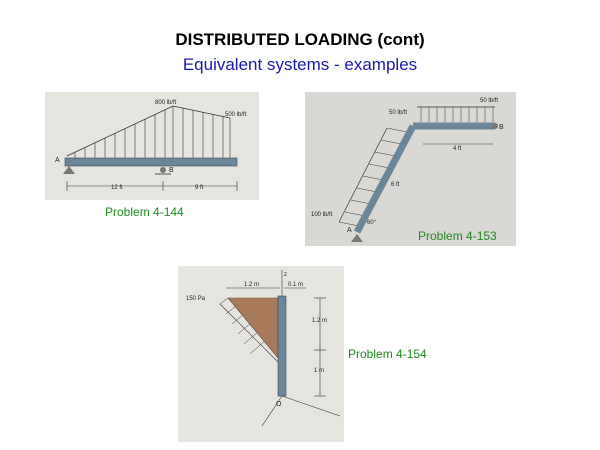  What do you see at coordinates (457, 149) in the screenshot?
I see `dim-top-label: 4 ft` at bounding box center [457, 149].